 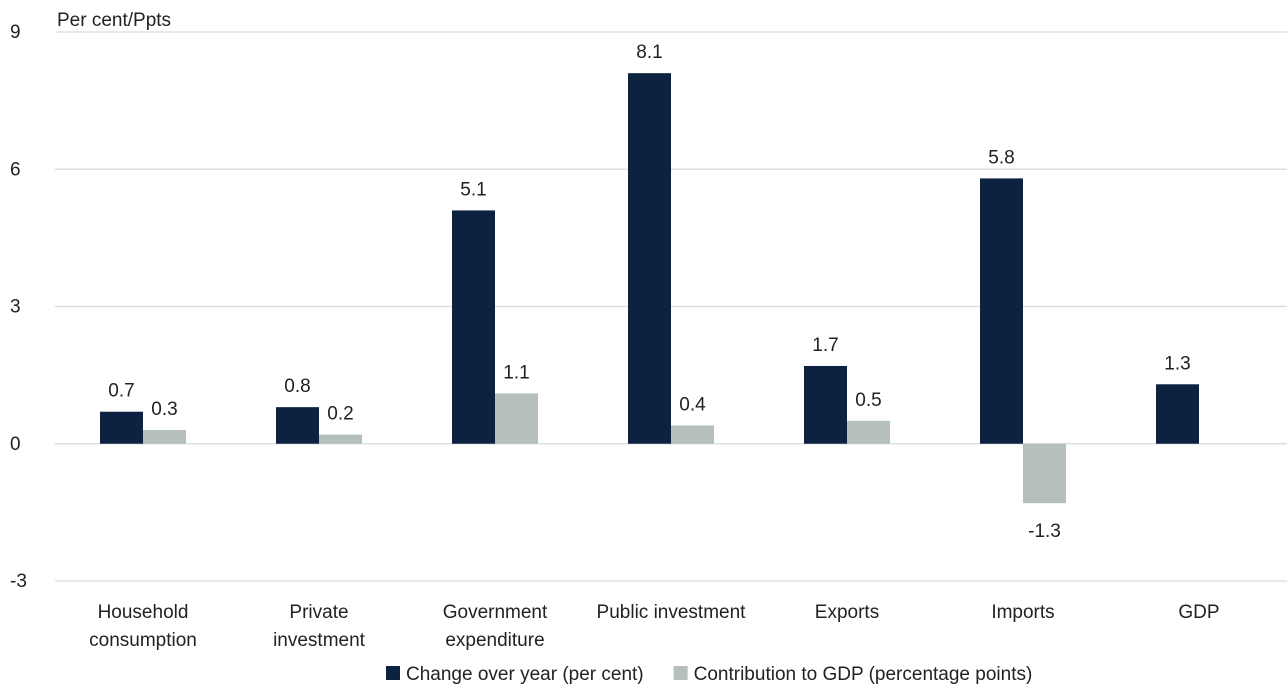 I want to click on legend-label: Change over year (per cent), so click(x=525, y=674).